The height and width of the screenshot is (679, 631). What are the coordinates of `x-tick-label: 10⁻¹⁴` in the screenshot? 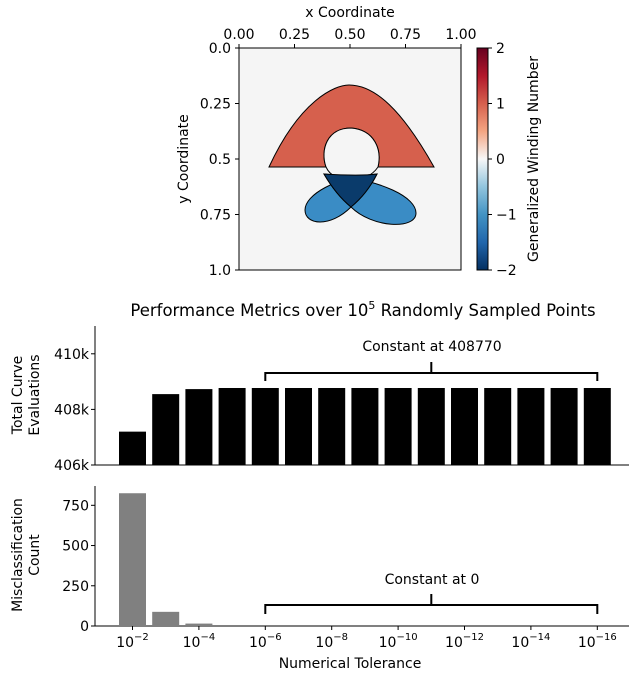 It's located at (530, 641).